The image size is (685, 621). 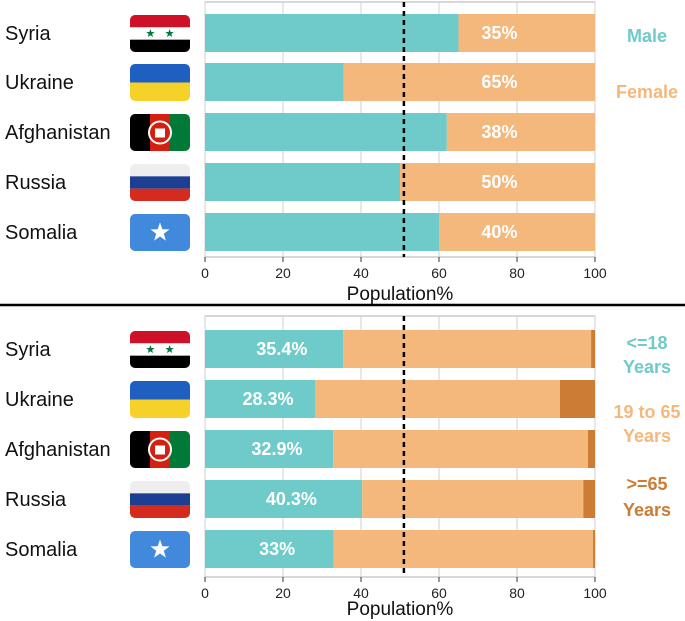 What do you see at coordinates (499, 33) in the screenshot?
I see `data-label: 35%` at bounding box center [499, 33].